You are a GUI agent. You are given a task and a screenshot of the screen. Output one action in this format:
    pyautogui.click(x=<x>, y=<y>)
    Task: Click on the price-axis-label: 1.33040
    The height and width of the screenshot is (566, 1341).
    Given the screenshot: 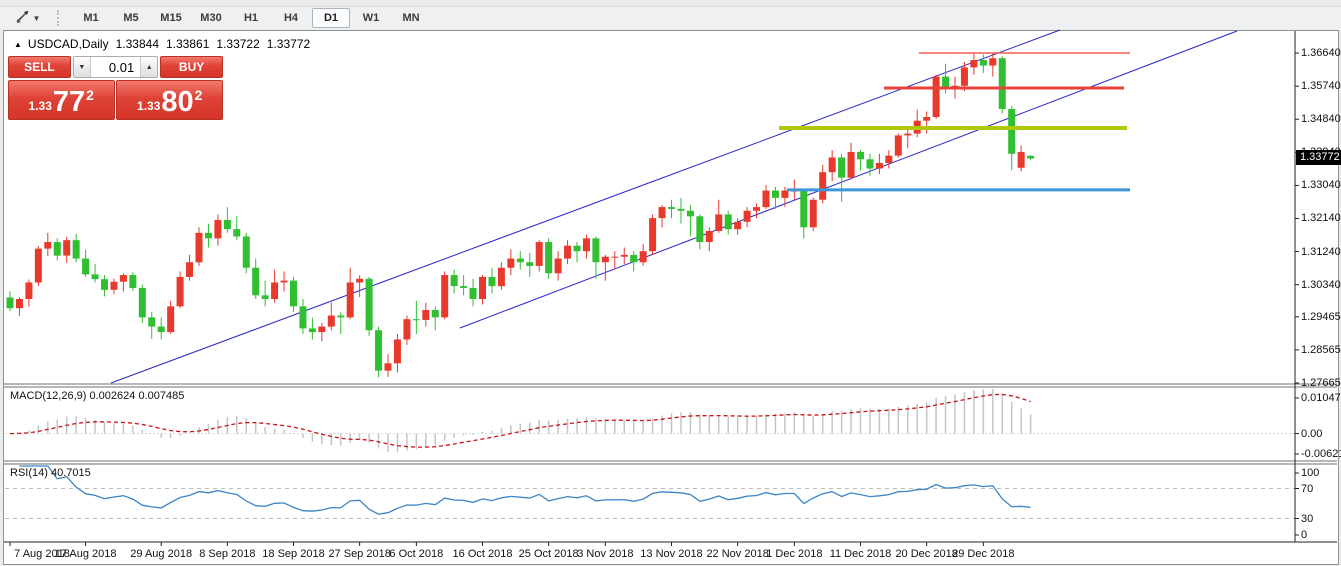 What is the action you would take?
    pyautogui.click(x=1321, y=185)
    